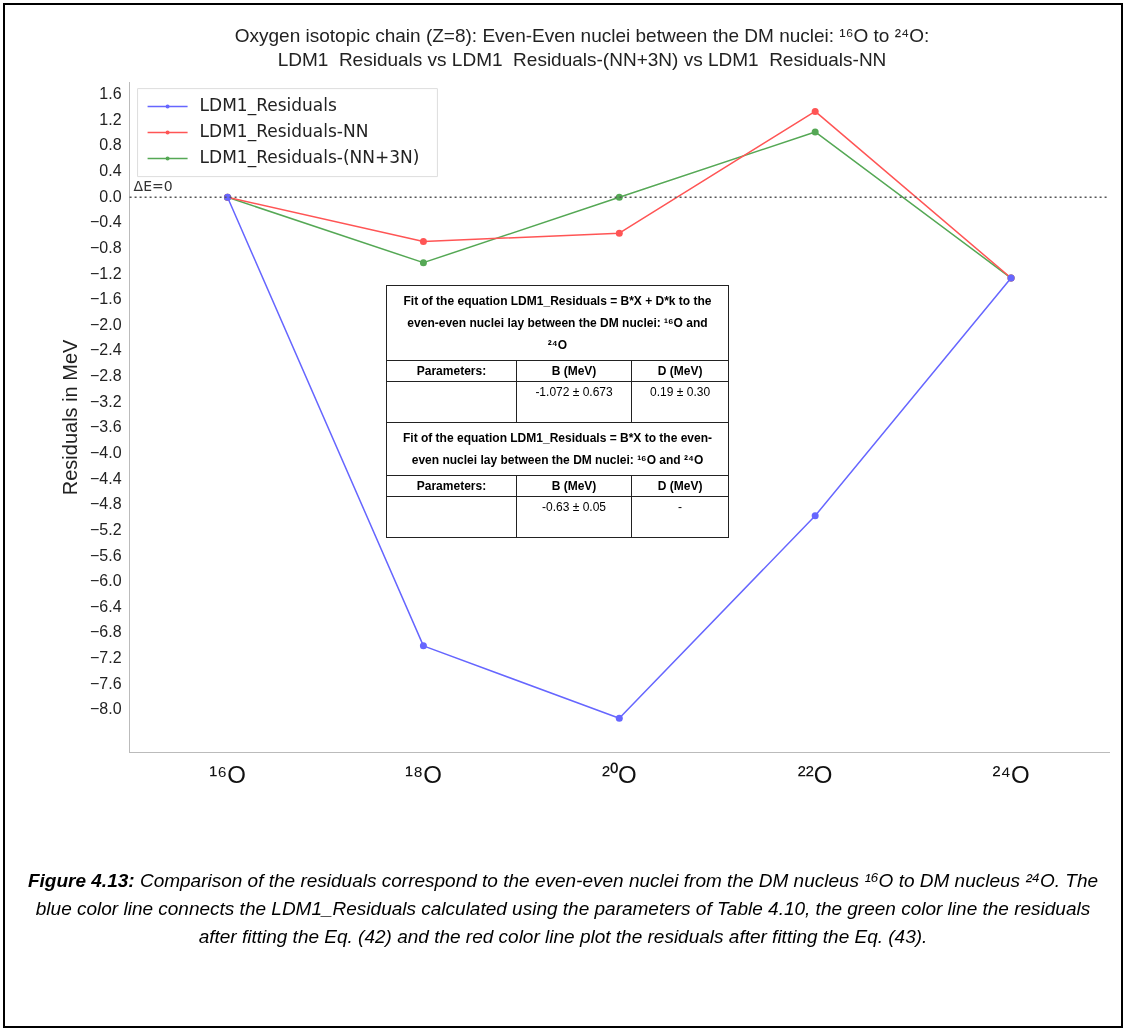 The height and width of the screenshot is (1031, 1126). Describe the element at coordinates (105, 222) in the screenshot. I see `y-tick-label: −0.4` at that location.